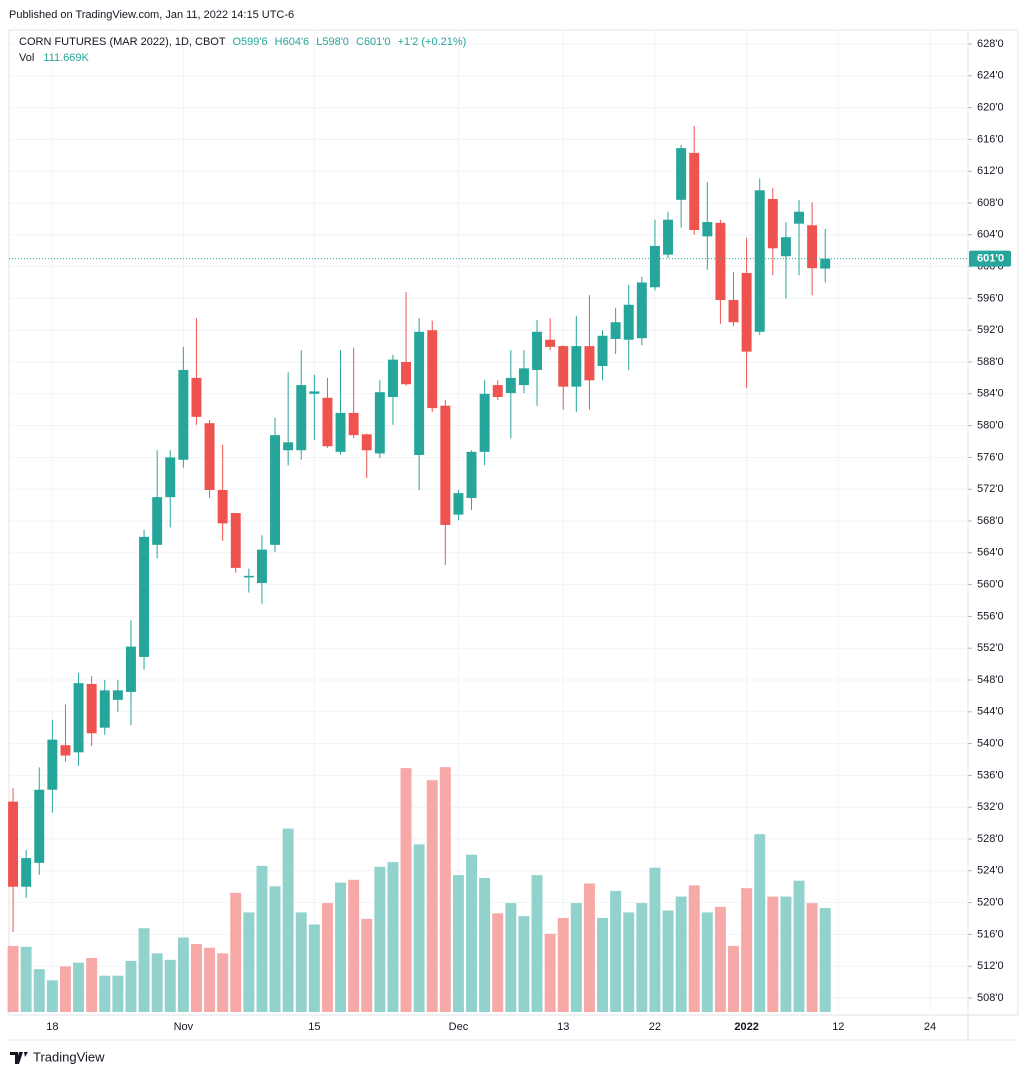 This screenshot has height=1076, width=1026. What do you see at coordinates (990, 744) in the screenshot?
I see `y-tick-label: 540'0` at bounding box center [990, 744].